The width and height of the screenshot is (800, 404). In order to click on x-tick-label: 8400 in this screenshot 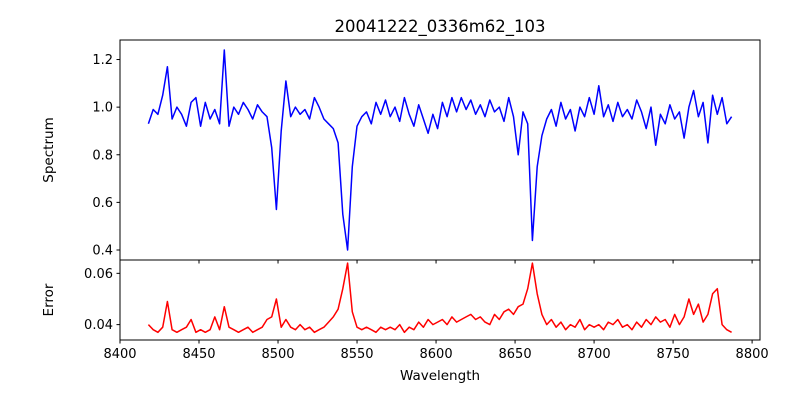, I will do `click(119, 354)`.